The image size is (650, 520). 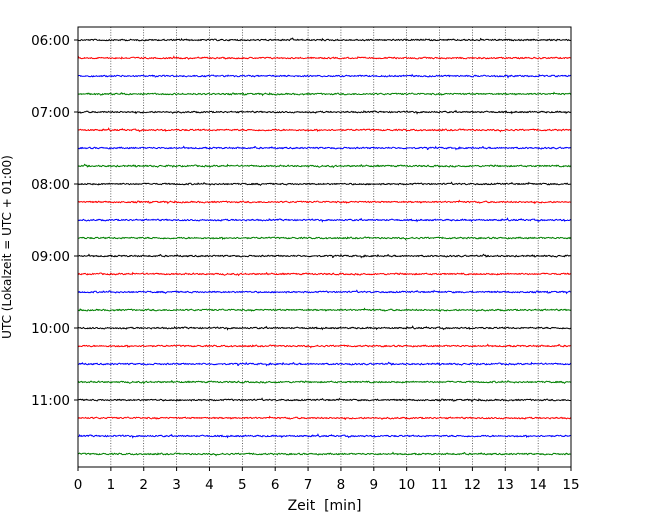 I want to click on x-tick-label: 0, so click(x=78, y=485).